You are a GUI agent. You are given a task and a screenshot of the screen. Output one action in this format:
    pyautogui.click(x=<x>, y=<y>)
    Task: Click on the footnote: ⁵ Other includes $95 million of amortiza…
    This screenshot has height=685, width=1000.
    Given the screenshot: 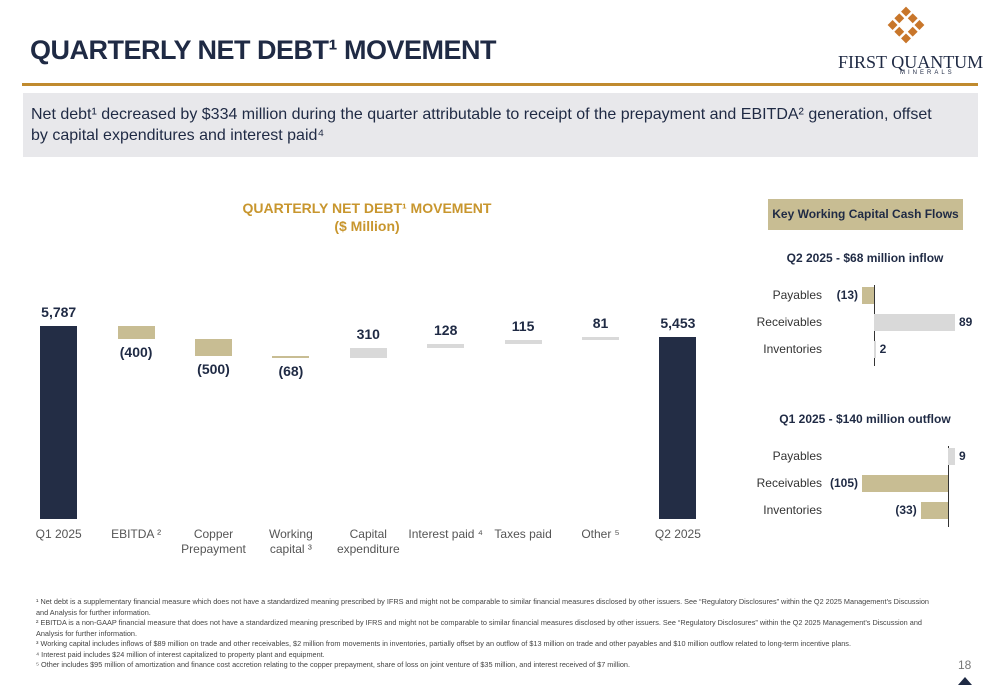 What is the action you would take?
    pyautogui.click(x=333, y=664)
    